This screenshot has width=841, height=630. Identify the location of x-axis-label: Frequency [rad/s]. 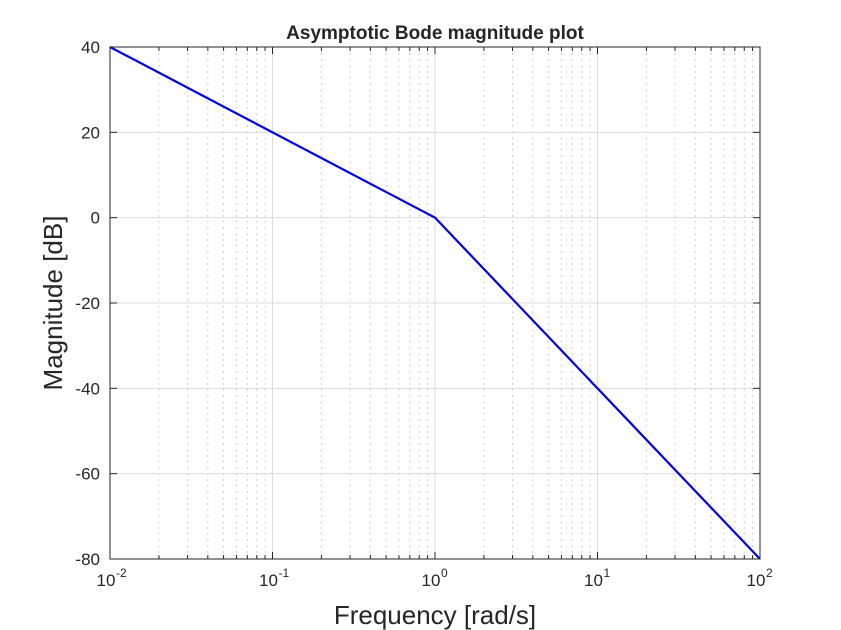
(435, 615).